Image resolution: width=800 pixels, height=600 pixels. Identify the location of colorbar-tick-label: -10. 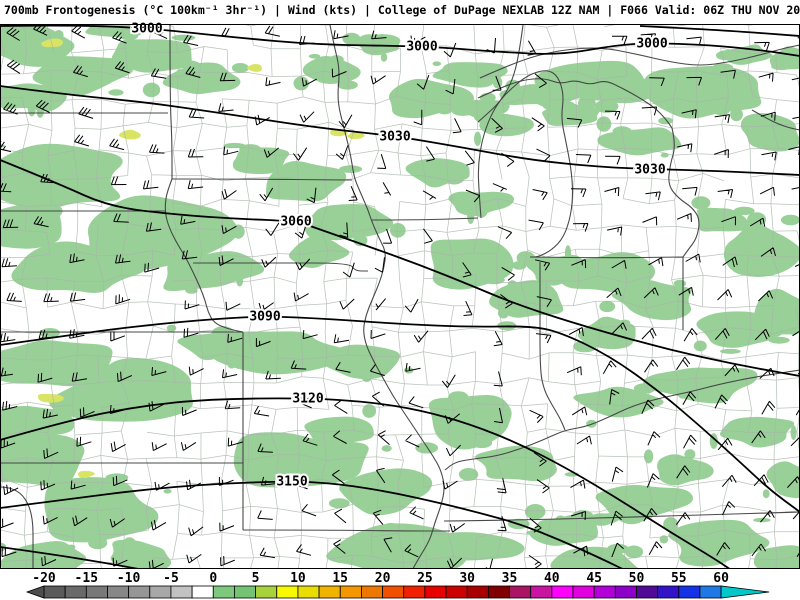
(129, 578).